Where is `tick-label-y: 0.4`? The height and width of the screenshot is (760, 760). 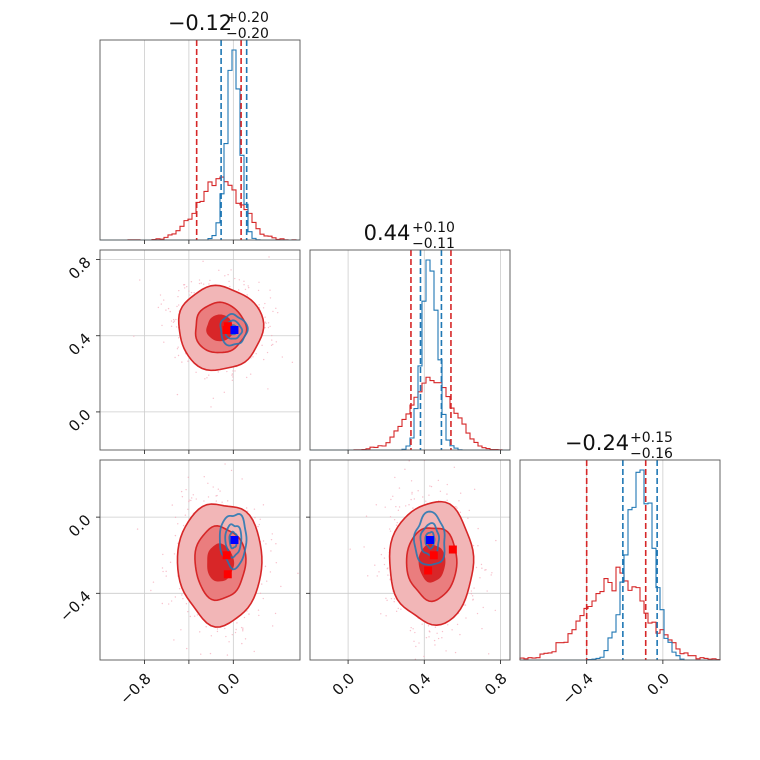
tick-label-y: 0.4 is located at coordinates (80, 345).